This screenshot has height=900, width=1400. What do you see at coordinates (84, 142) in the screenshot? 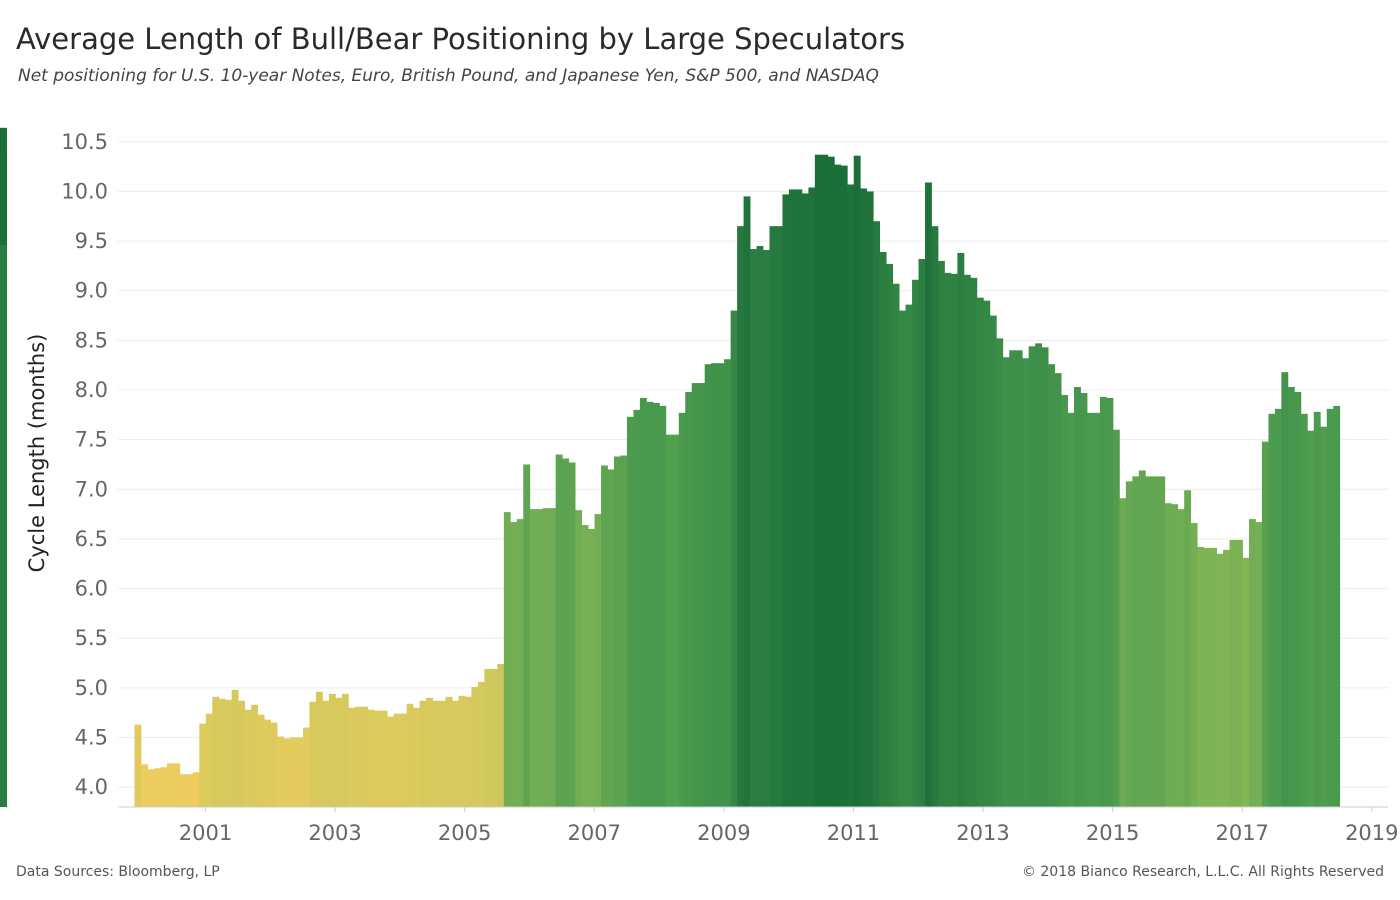
I see `y-tick-label: 10.5` at bounding box center [84, 142].